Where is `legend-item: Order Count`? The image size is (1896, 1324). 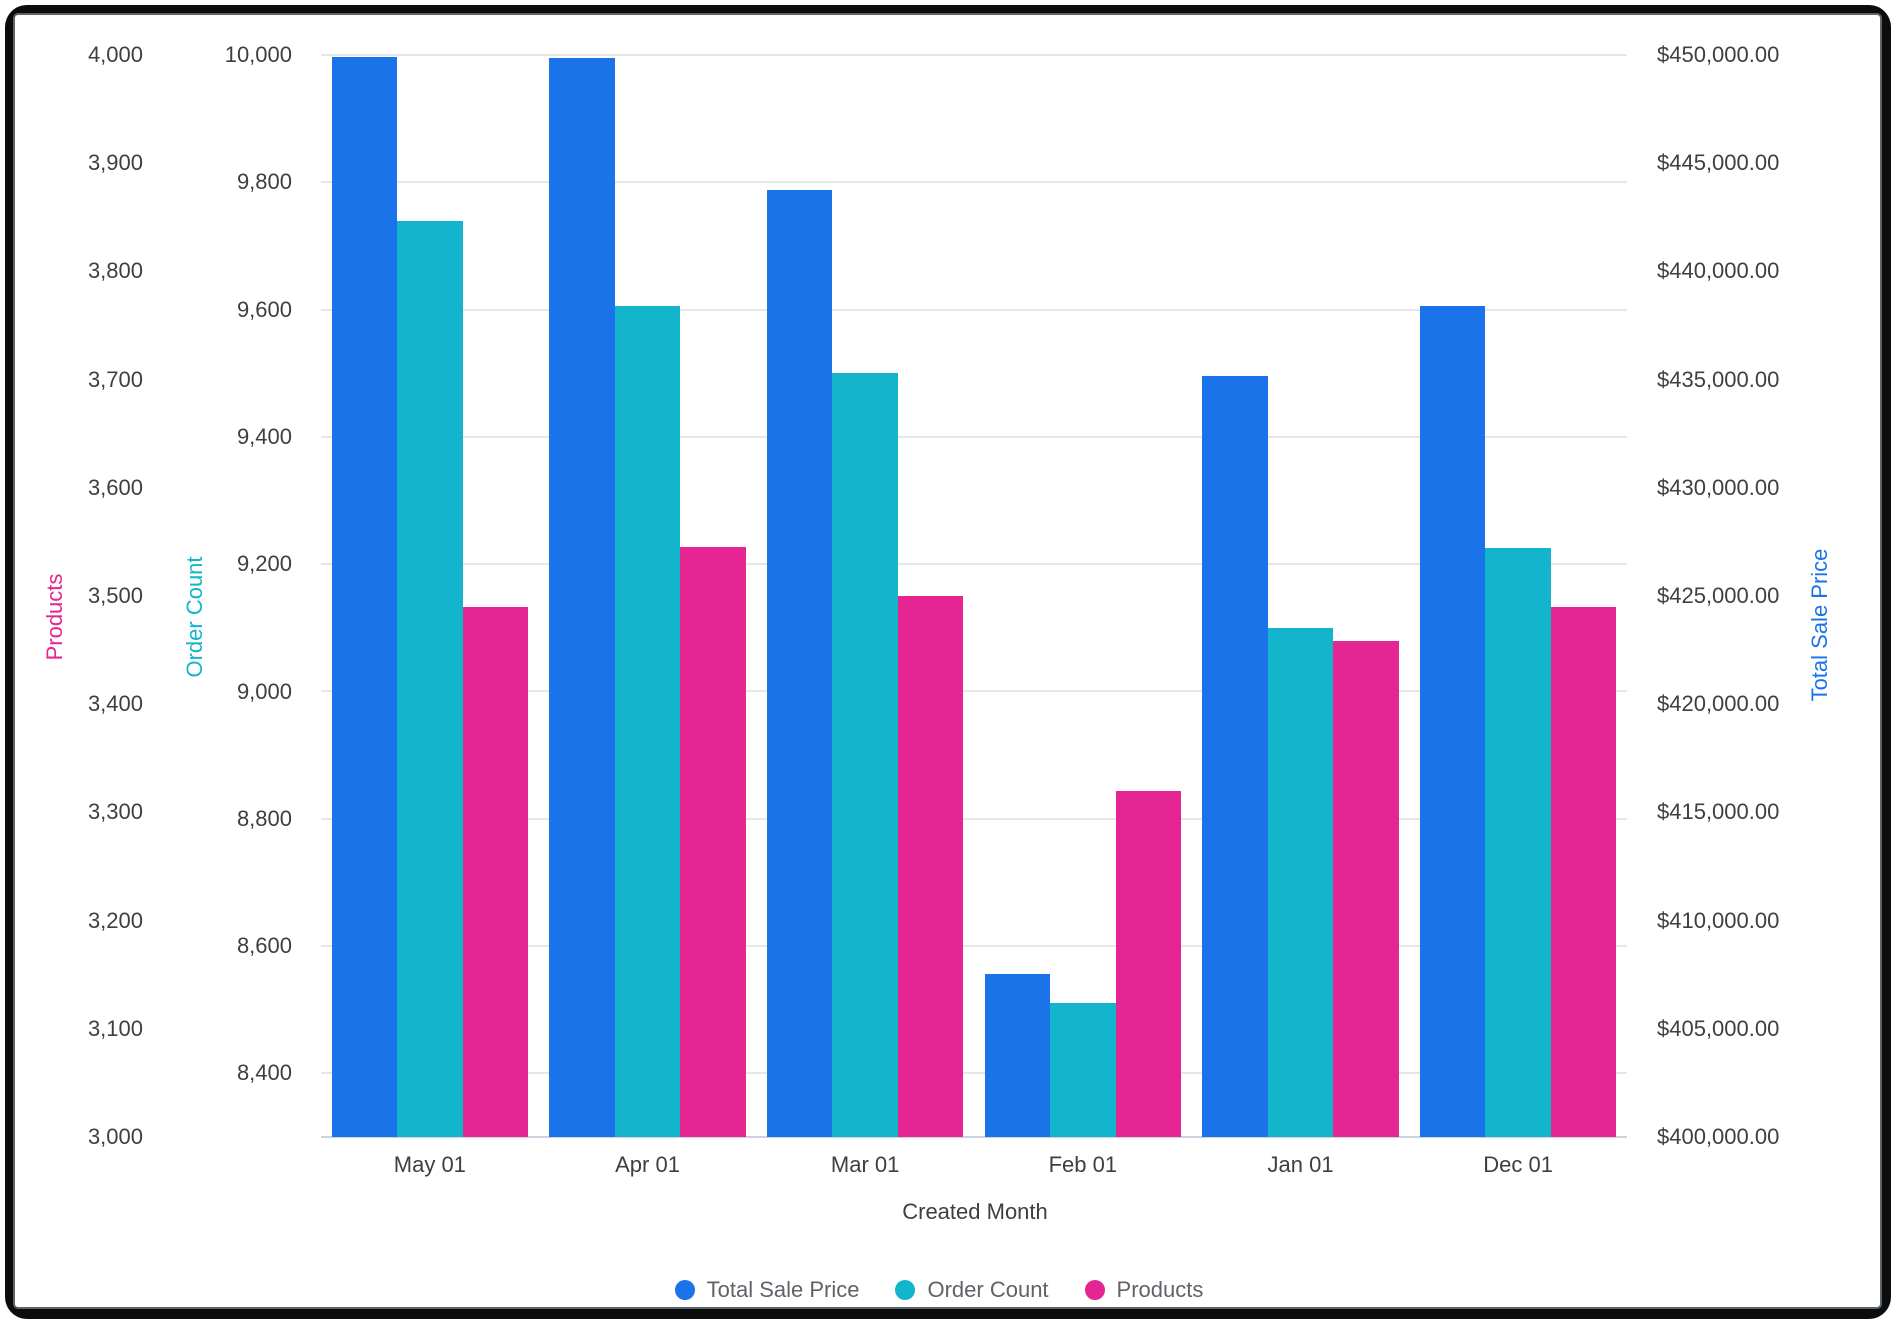
legend-item: Order Count is located at coordinates (972, 1290).